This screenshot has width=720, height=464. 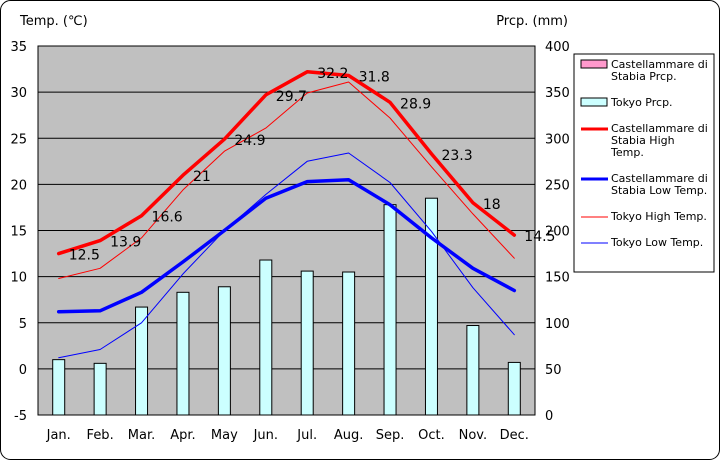 What do you see at coordinates (557, 139) in the screenshot?
I see `right-tick-label: 300` at bounding box center [557, 139].